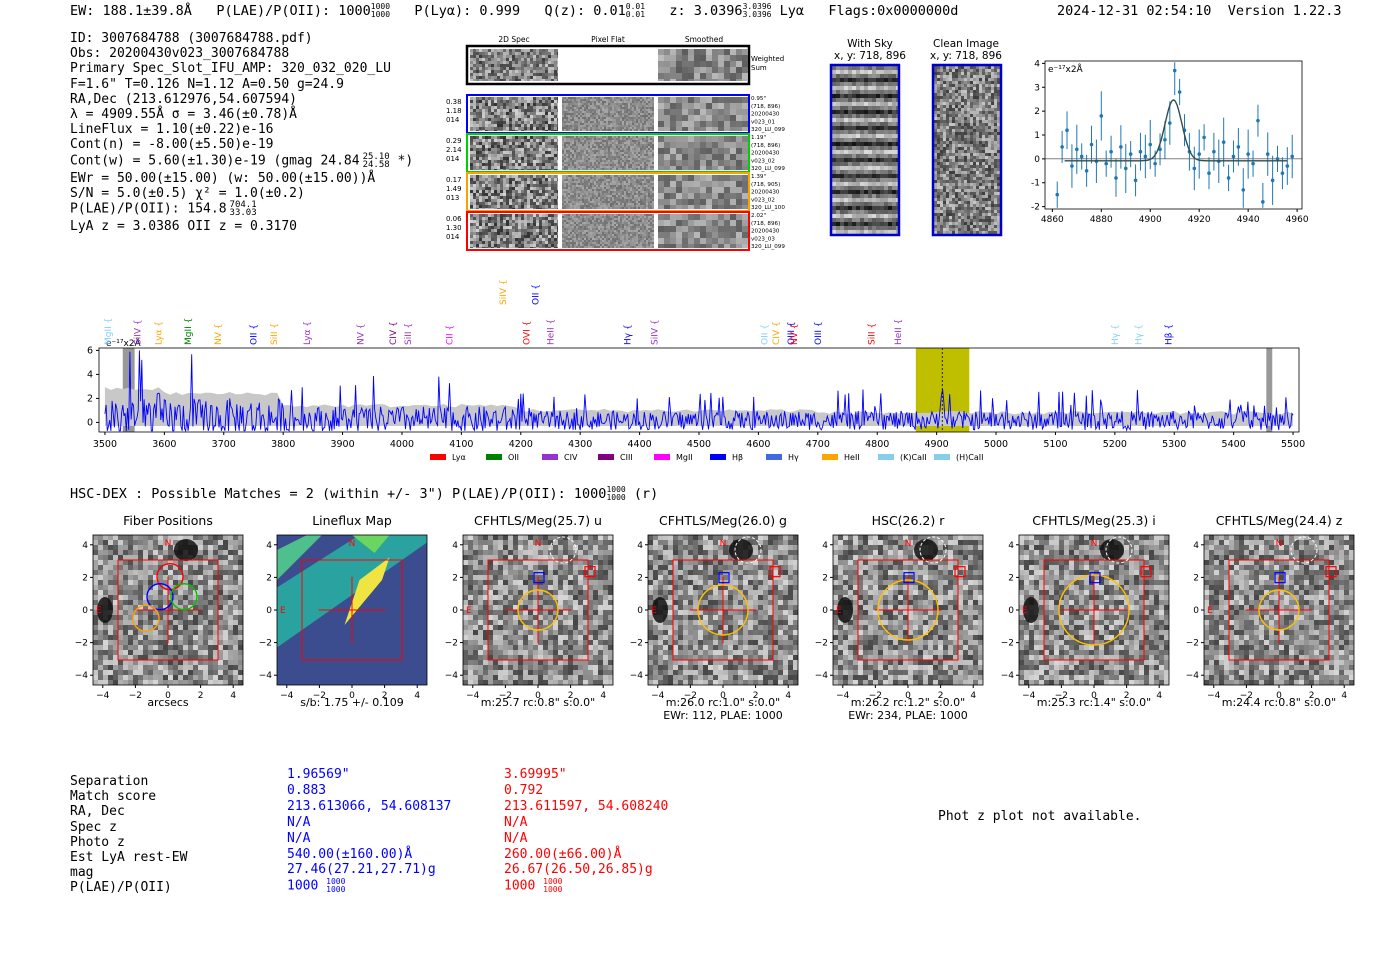 This screenshot has height=953, width=1400. What do you see at coordinates (219, 334) in the screenshot?
I see `spectral-line-label: NV {` at bounding box center [219, 334].